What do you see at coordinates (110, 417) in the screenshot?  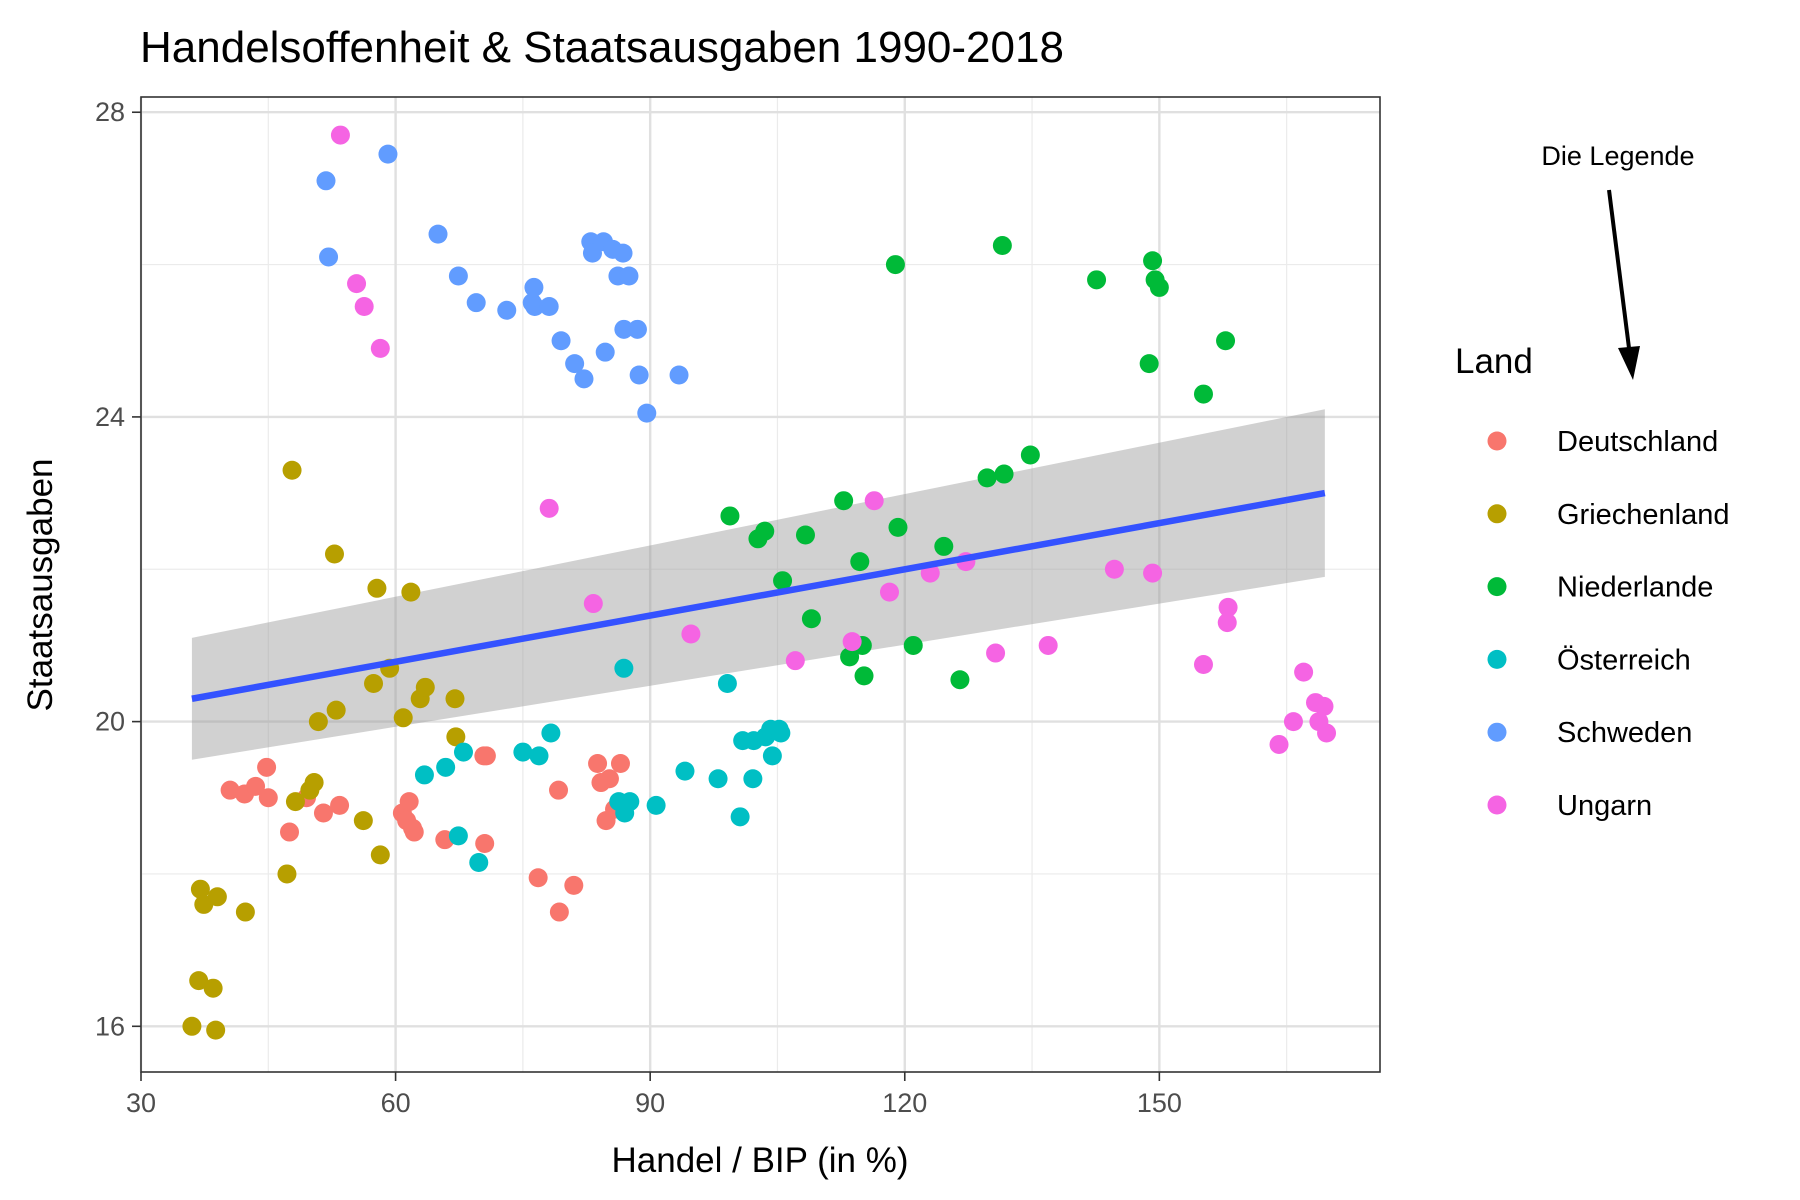 I see `y-tick-label: 24` at bounding box center [110, 417].